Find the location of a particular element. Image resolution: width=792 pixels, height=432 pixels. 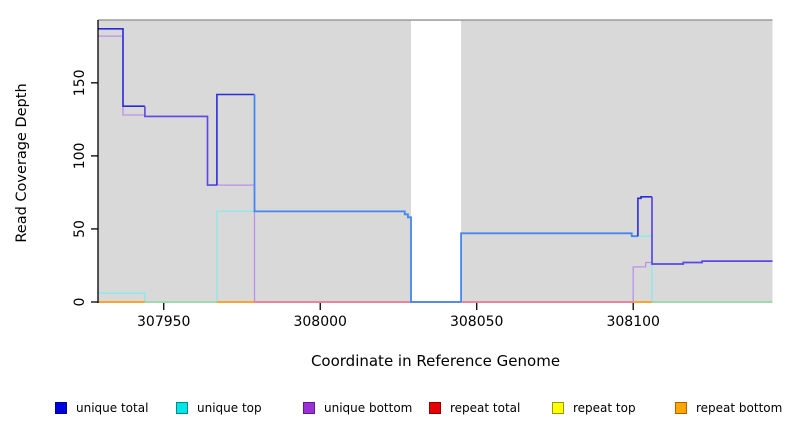

y-tick-label: 100 is located at coordinates (80, 156).